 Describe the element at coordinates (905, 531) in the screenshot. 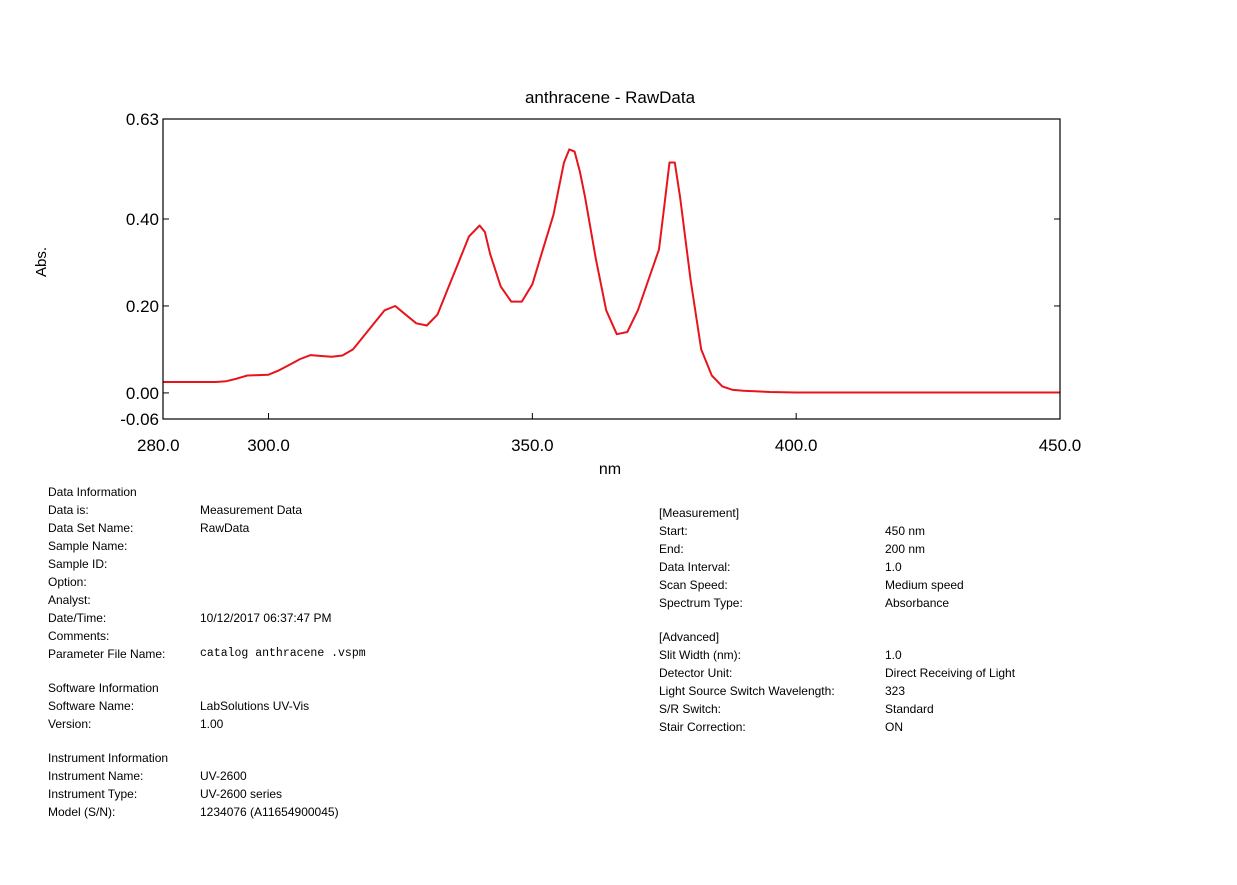

I see `info-value: 450 nm` at that location.